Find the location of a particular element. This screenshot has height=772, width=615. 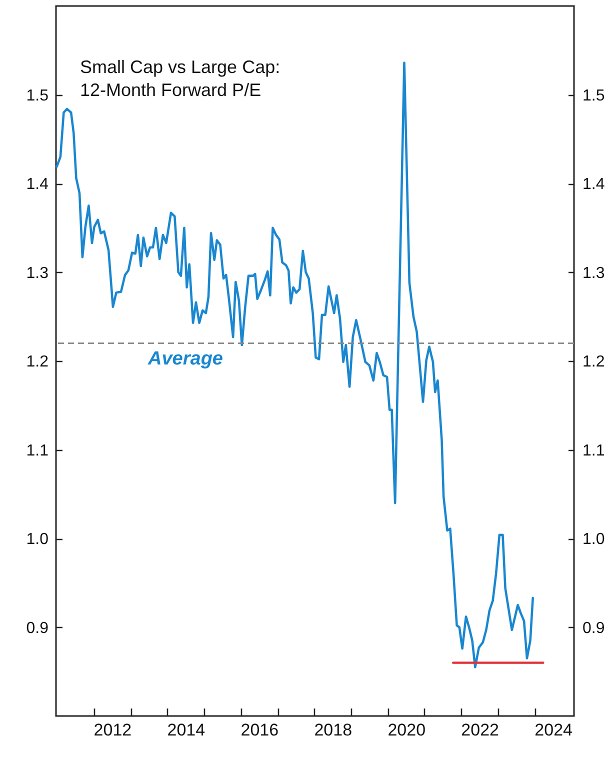

y-tick-label: 1.2 is located at coordinates (37, 362).